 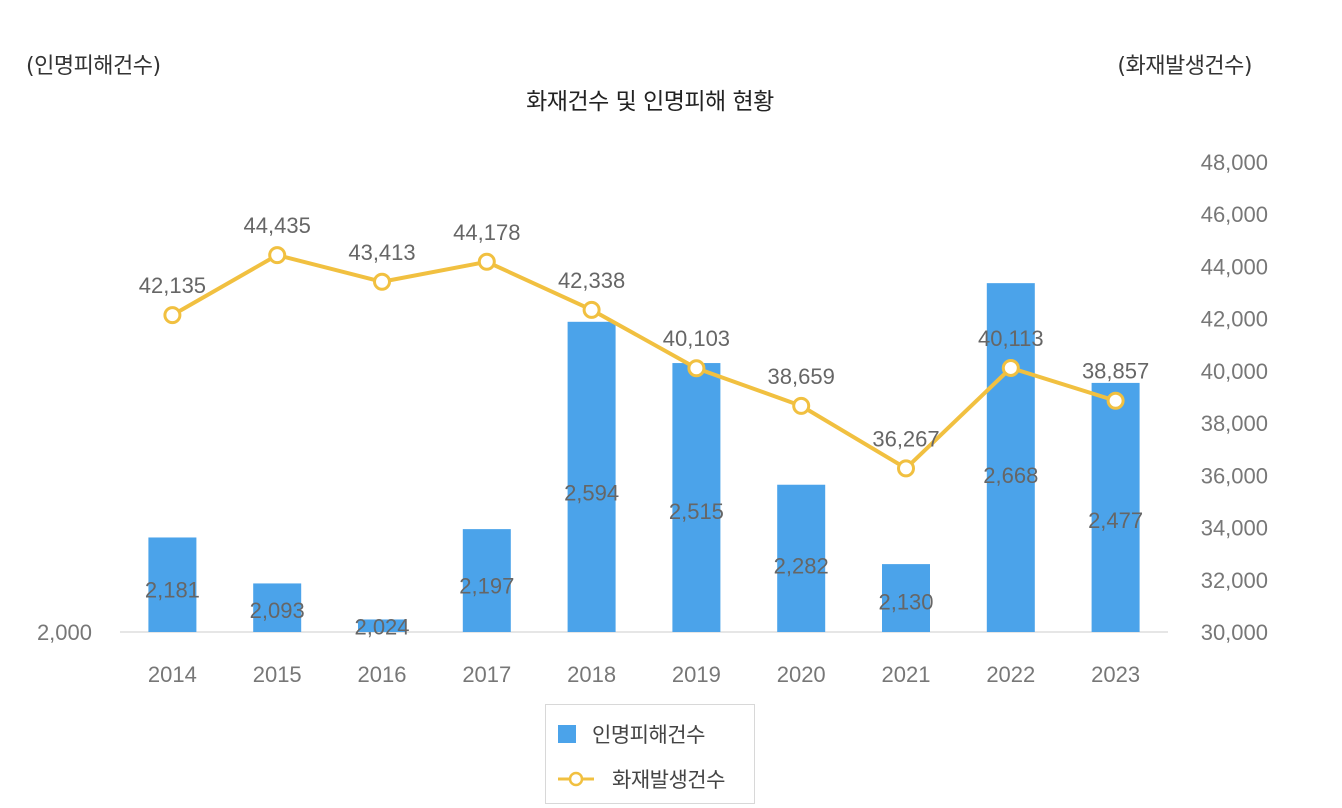 I want to click on line-data-label: 38,857, so click(x=1115, y=371).